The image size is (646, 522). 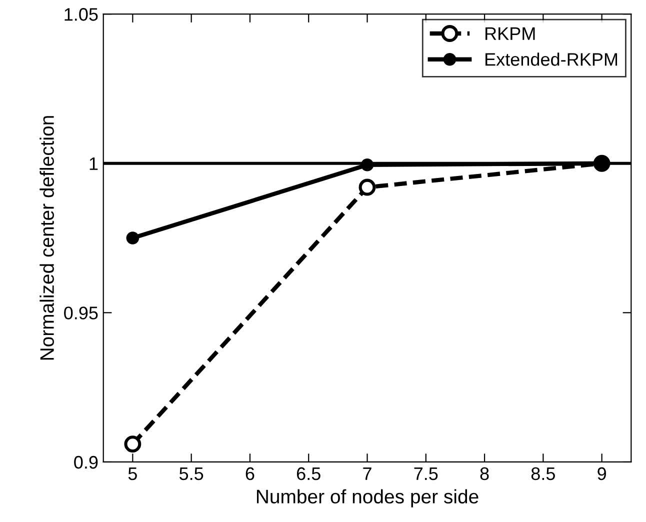 I want to click on x-tick-label: 7, so click(x=367, y=473).